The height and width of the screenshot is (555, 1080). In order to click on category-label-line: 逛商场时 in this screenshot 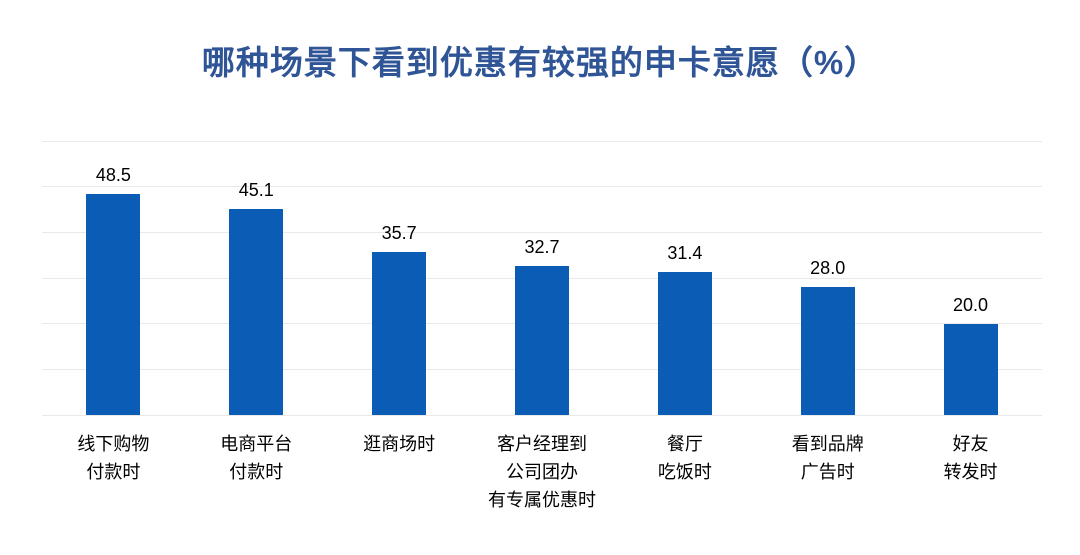, I will do `click(399, 444)`.